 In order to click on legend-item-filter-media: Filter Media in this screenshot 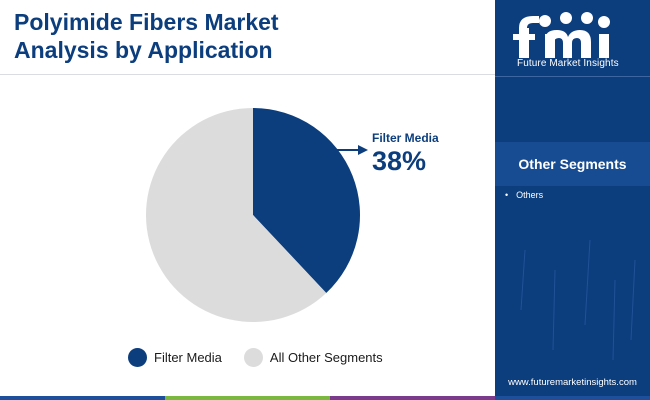, I will do `click(175, 357)`.